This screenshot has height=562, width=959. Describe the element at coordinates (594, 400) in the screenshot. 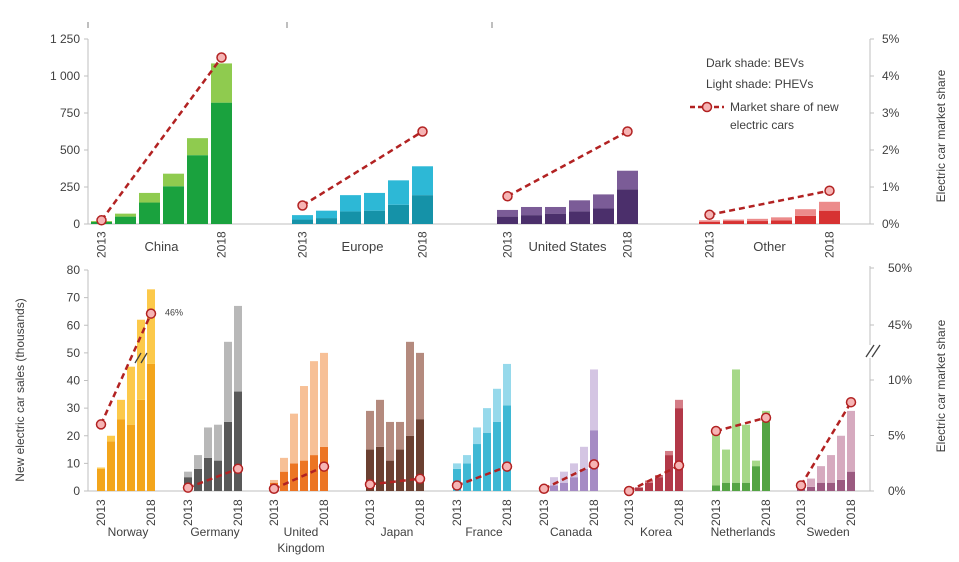

I see `bar-phev-canada` at that location.